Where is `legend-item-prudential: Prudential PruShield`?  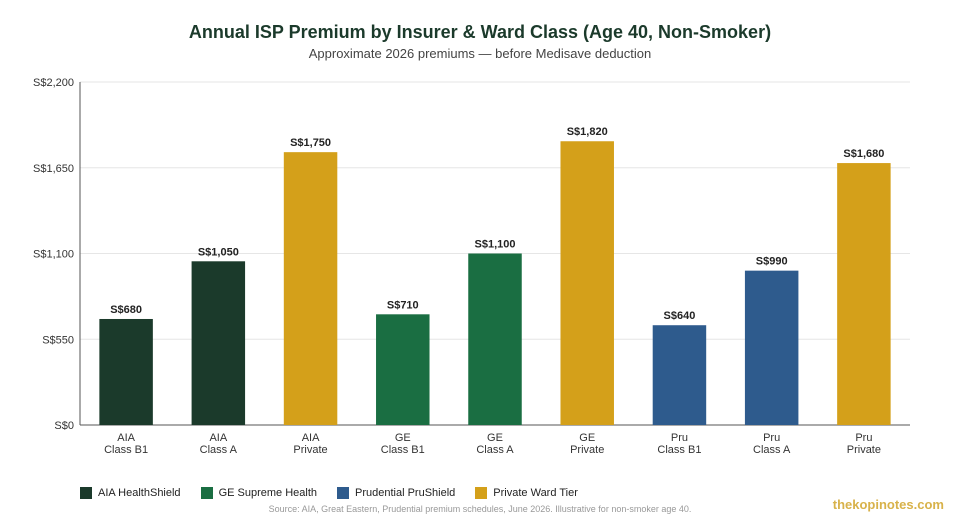
legend-item-prudential: Prudential PruShield is located at coordinates (396, 493).